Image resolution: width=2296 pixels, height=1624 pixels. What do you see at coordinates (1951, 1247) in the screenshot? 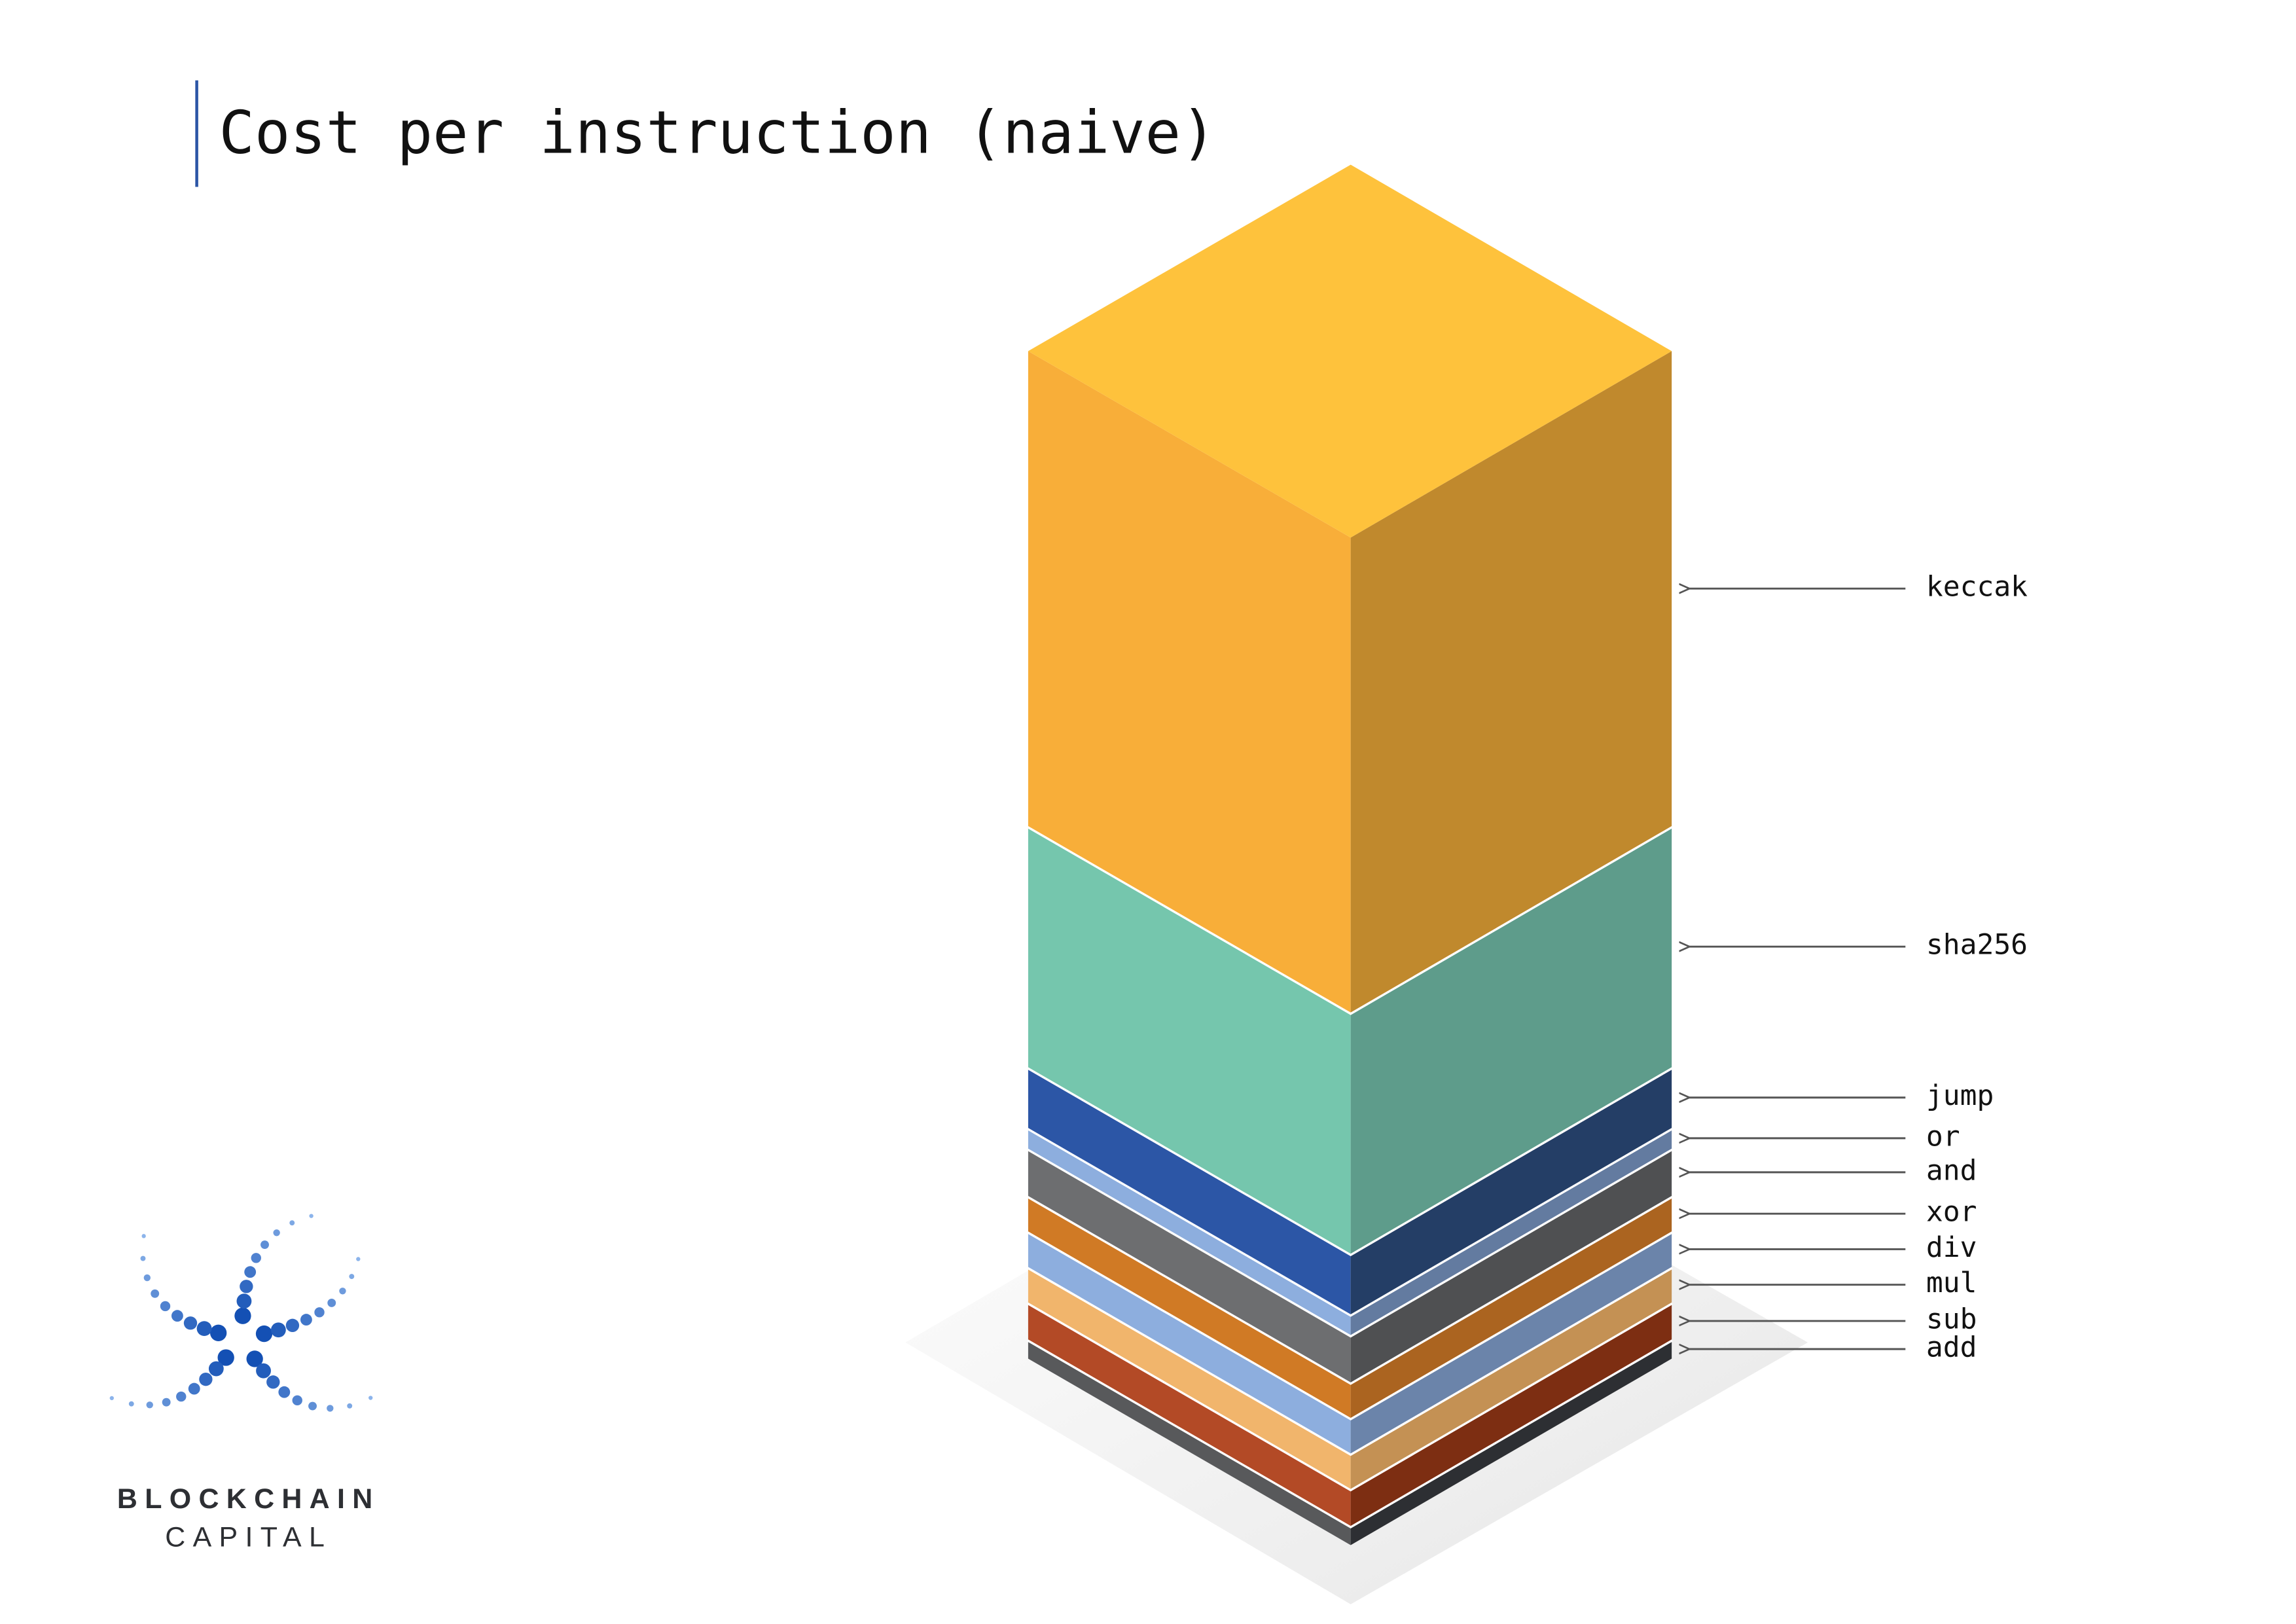
I see `segment-label: div` at bounding box center [1951, 1247].